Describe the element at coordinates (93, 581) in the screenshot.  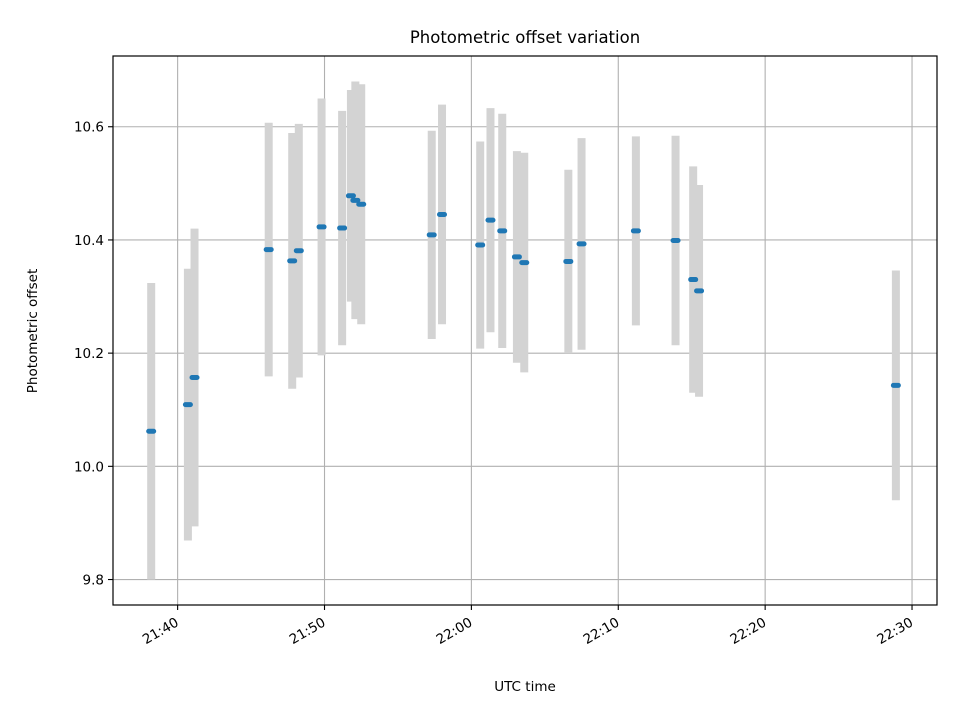
I see `y-tick-label: 9.8` at that location.